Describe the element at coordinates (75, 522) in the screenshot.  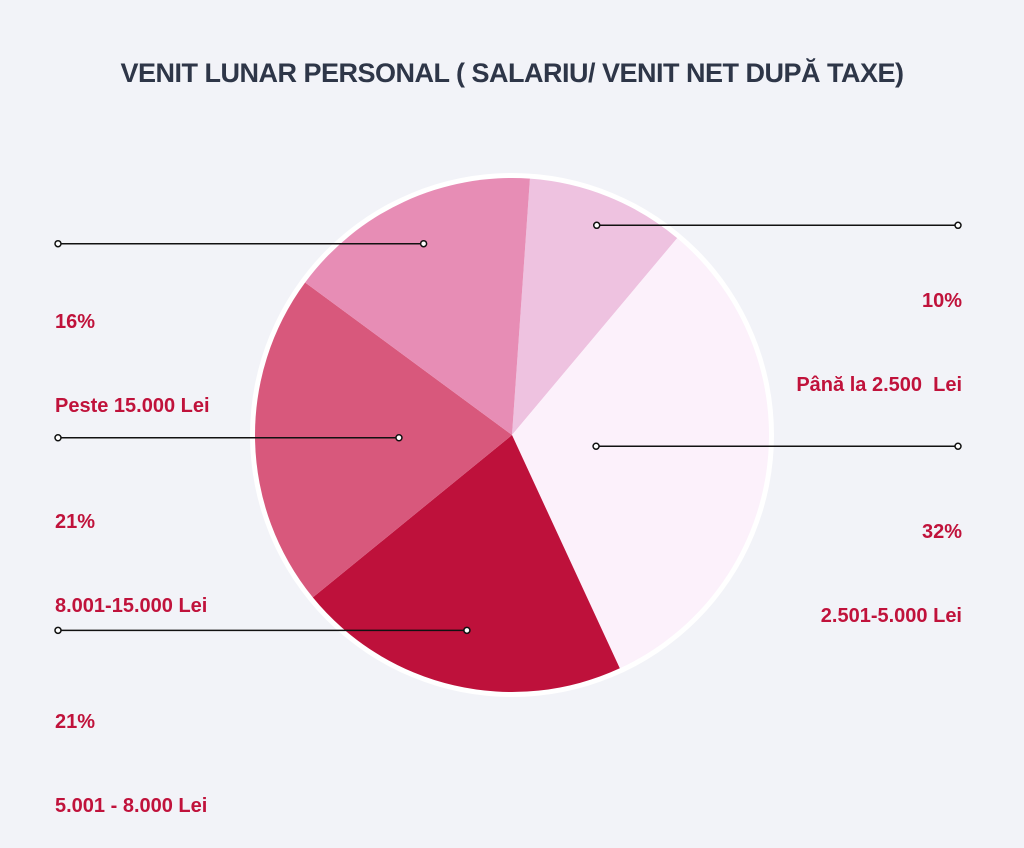
I see `slice-percent-3: 21%` at that location.